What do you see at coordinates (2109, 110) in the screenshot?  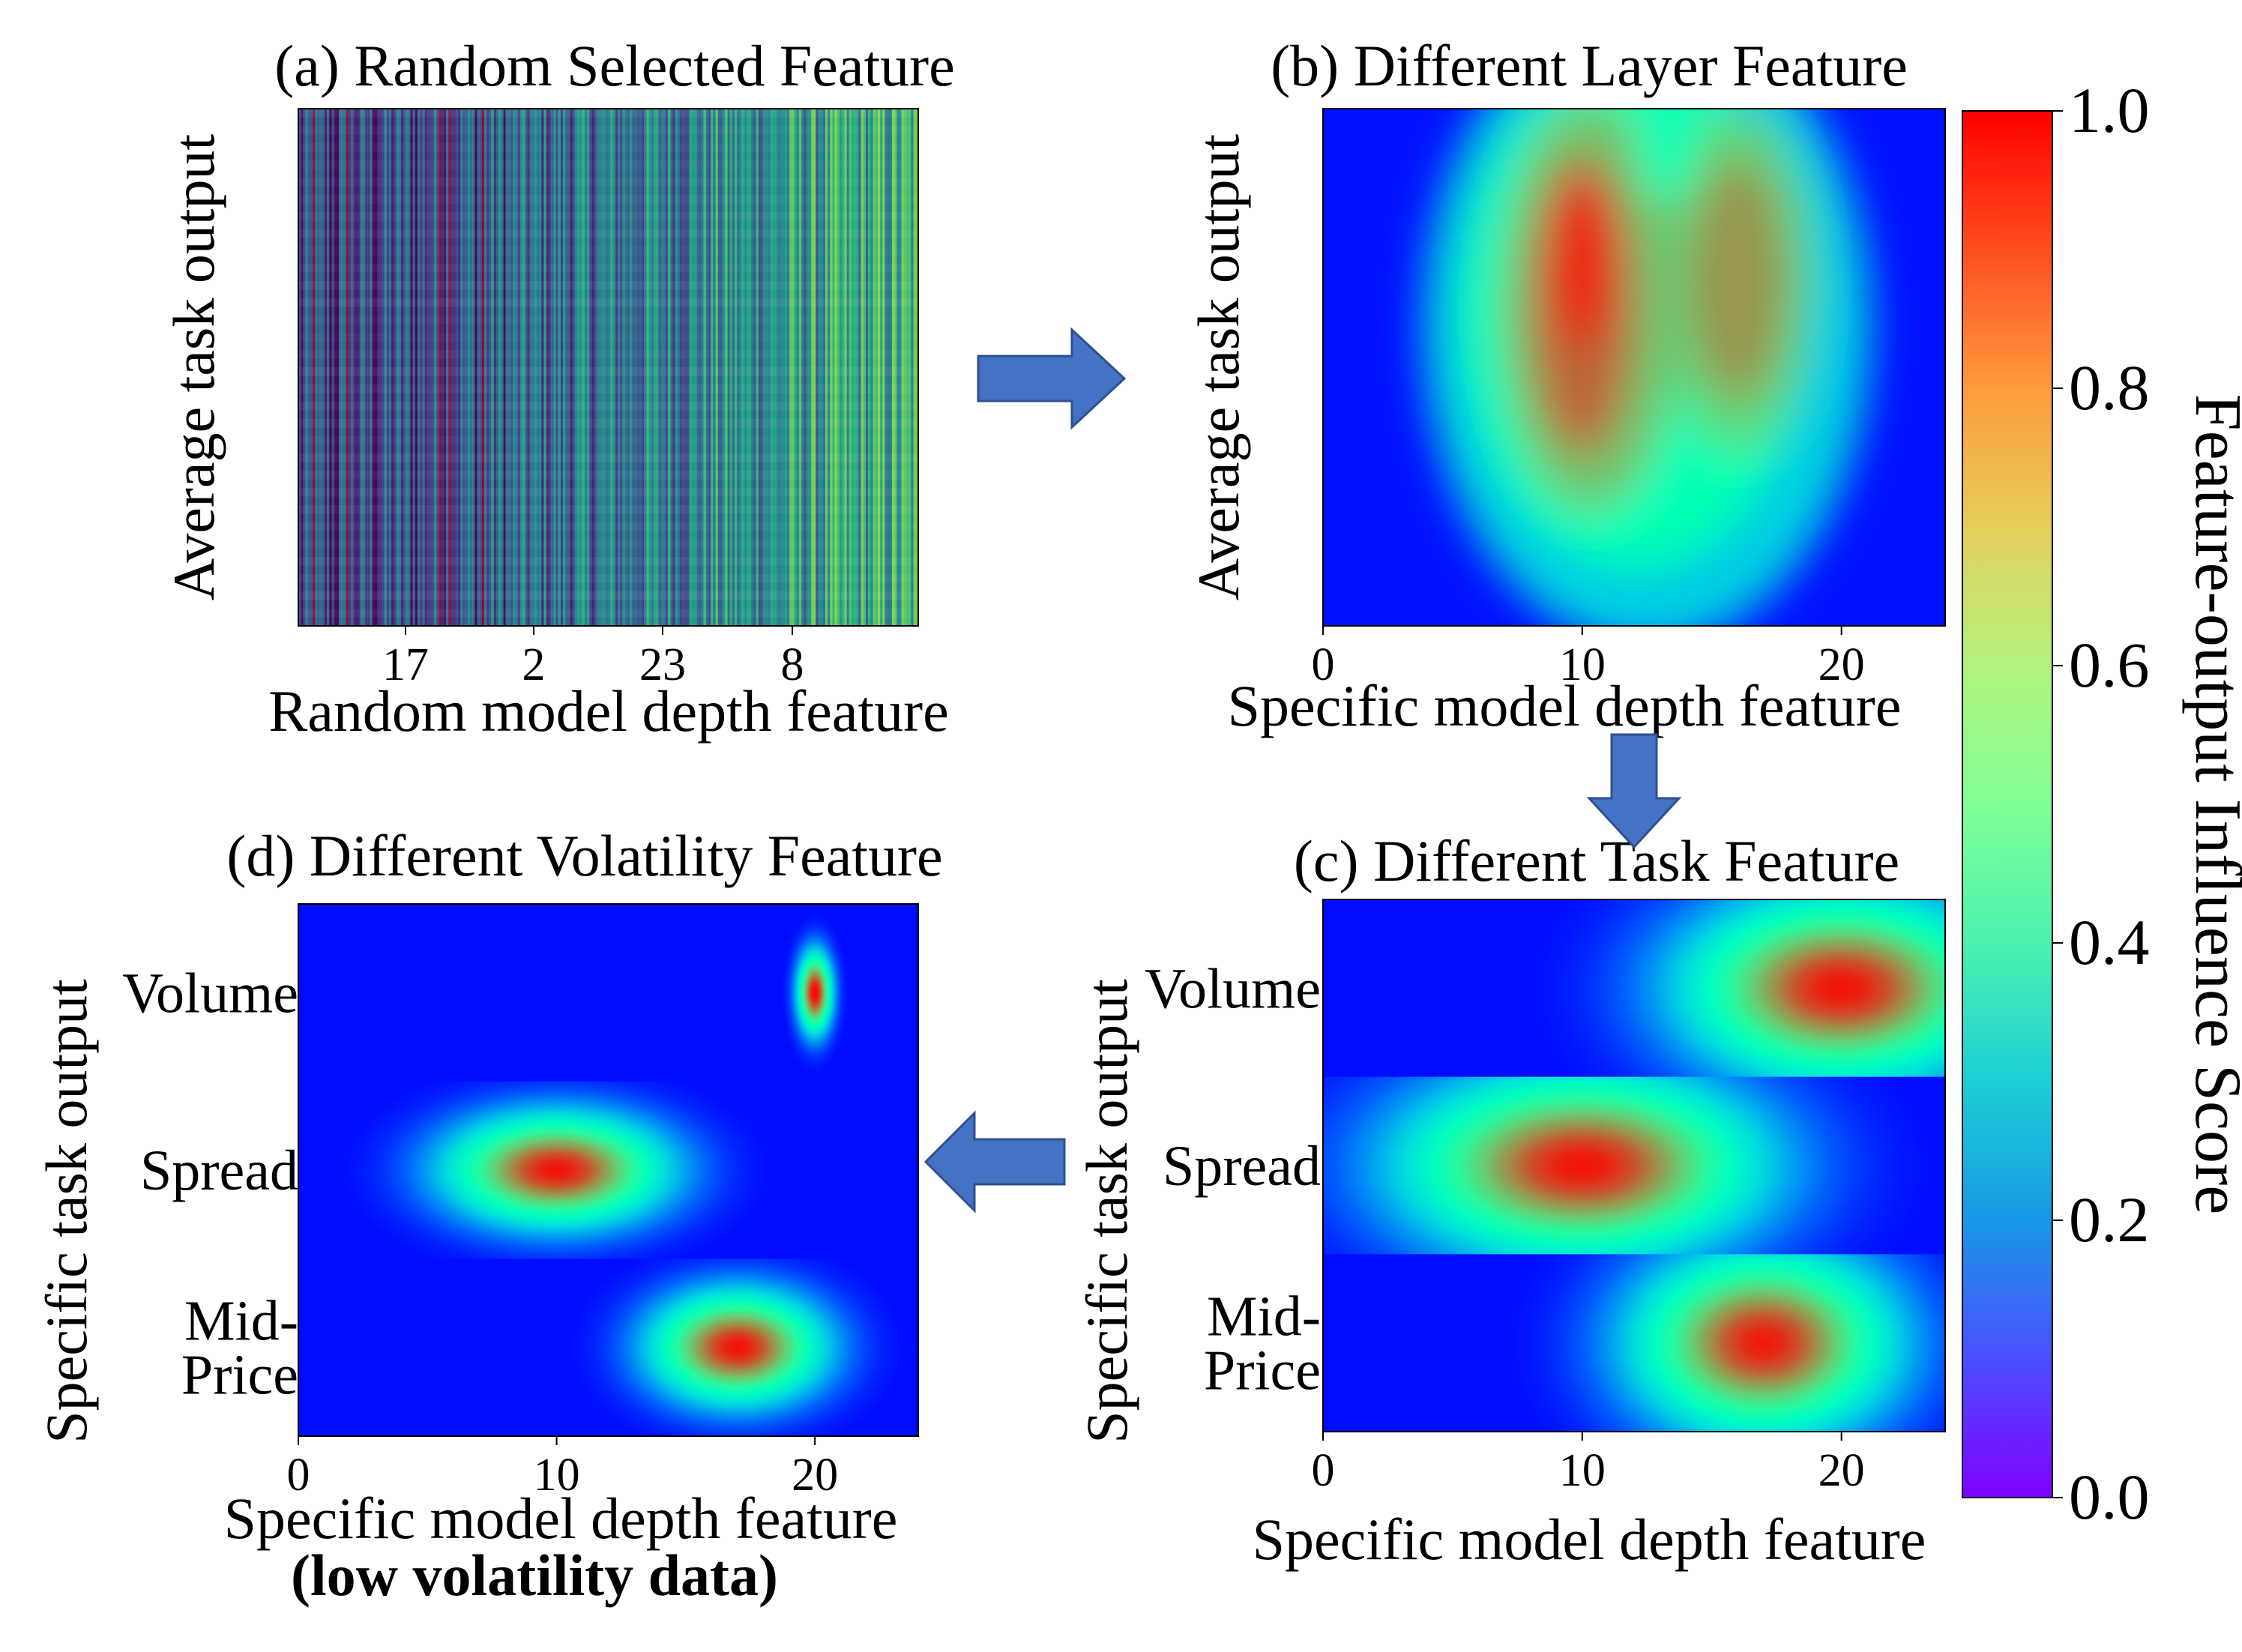 I see `colorbar-tick-label: 1.0` at bounding box center [2109, 110].